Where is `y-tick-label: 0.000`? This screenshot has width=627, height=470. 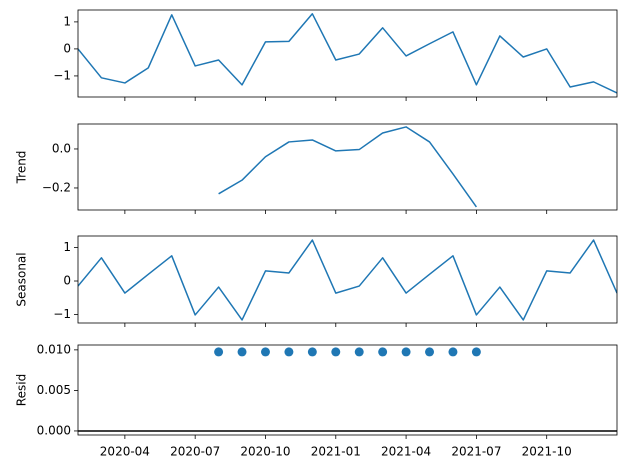
y-tick-label: 0.000 is located at coordinates (54, 430).